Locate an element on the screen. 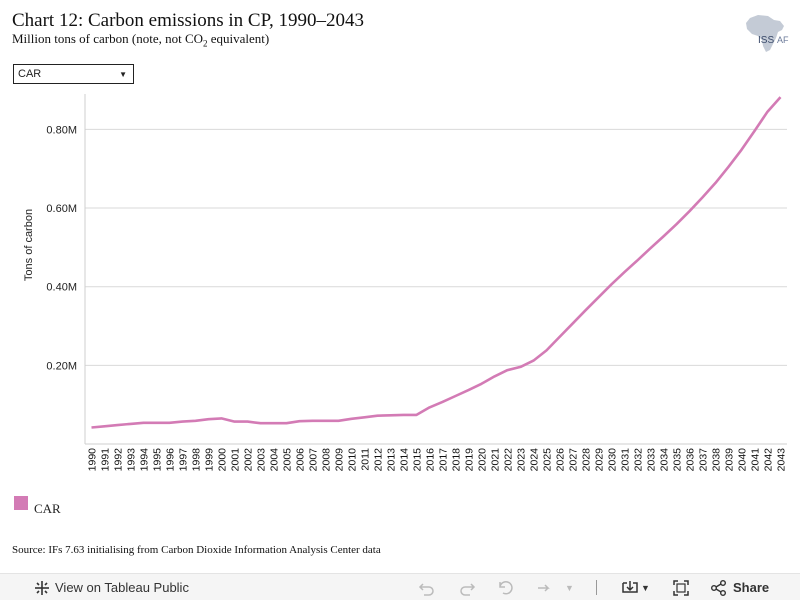  x-tick-label: 1996 is located at coordinates (171, 460).